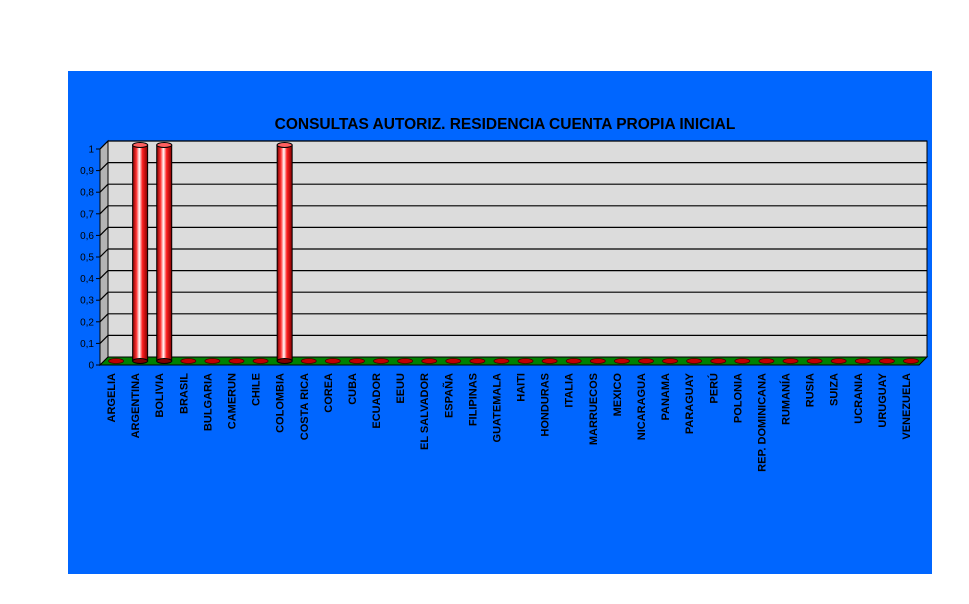 This screenshot has width=969, height=604. Describe the element at coordinates (883, 399) in the screenshot. I see `category-label: URUGUAY` at that location.